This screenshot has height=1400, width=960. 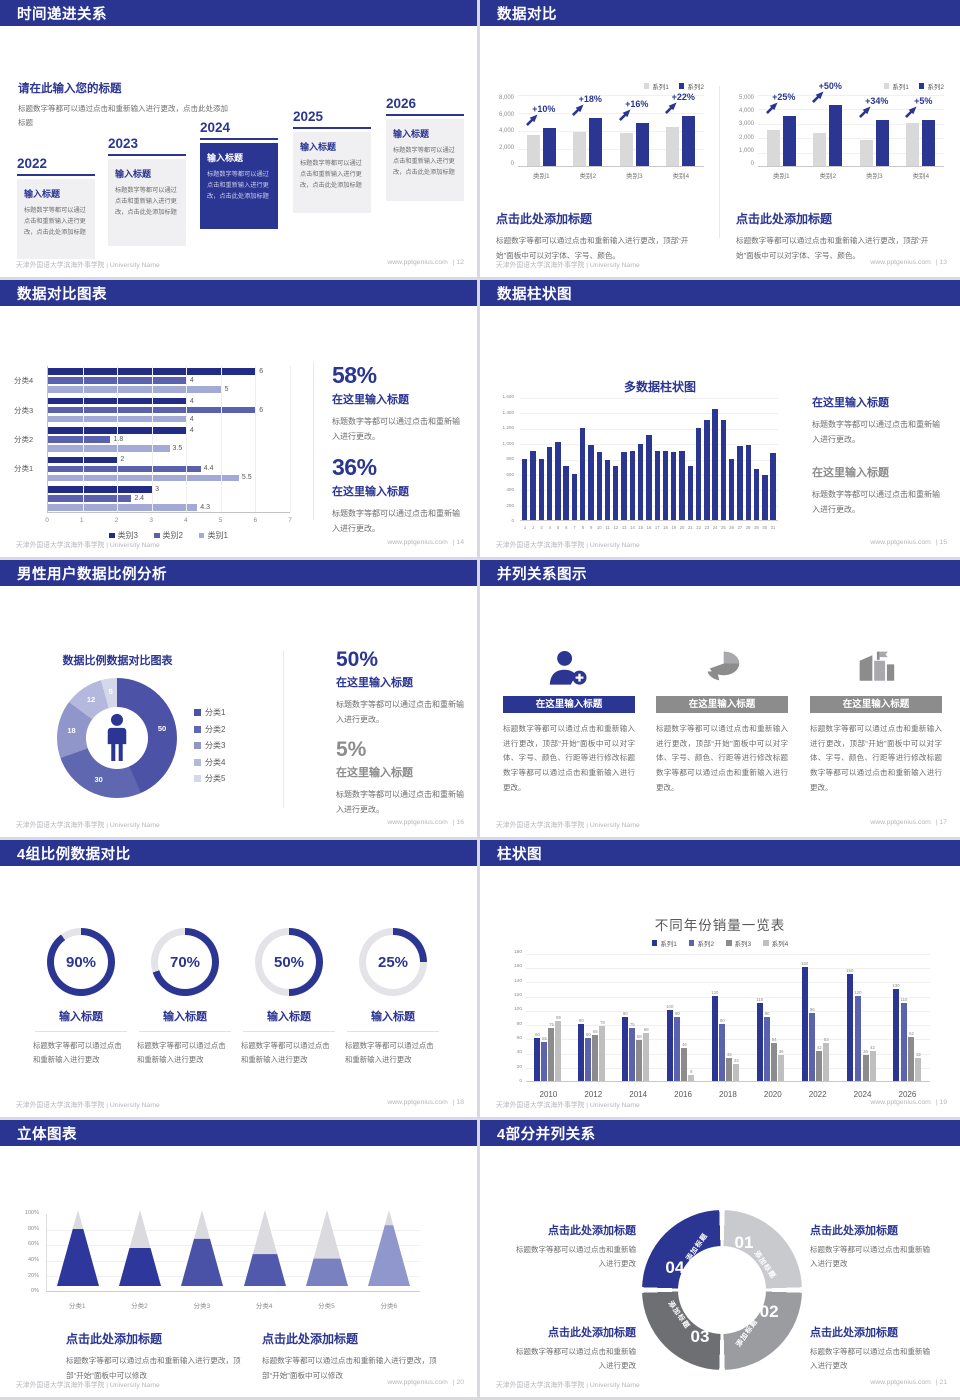 I want to click on value-label: 68, so click(x=646, y=1029).